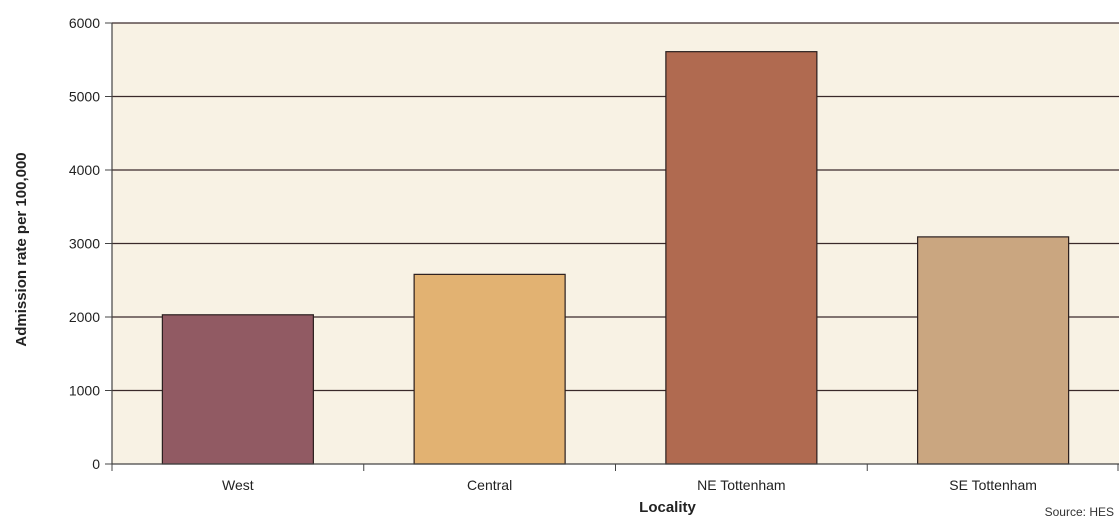  What do you see at coordinates (21, 249) in the screenshot?
I see `y-axis-title: Admission rate per 100,000` at bounding box center [21, 249].